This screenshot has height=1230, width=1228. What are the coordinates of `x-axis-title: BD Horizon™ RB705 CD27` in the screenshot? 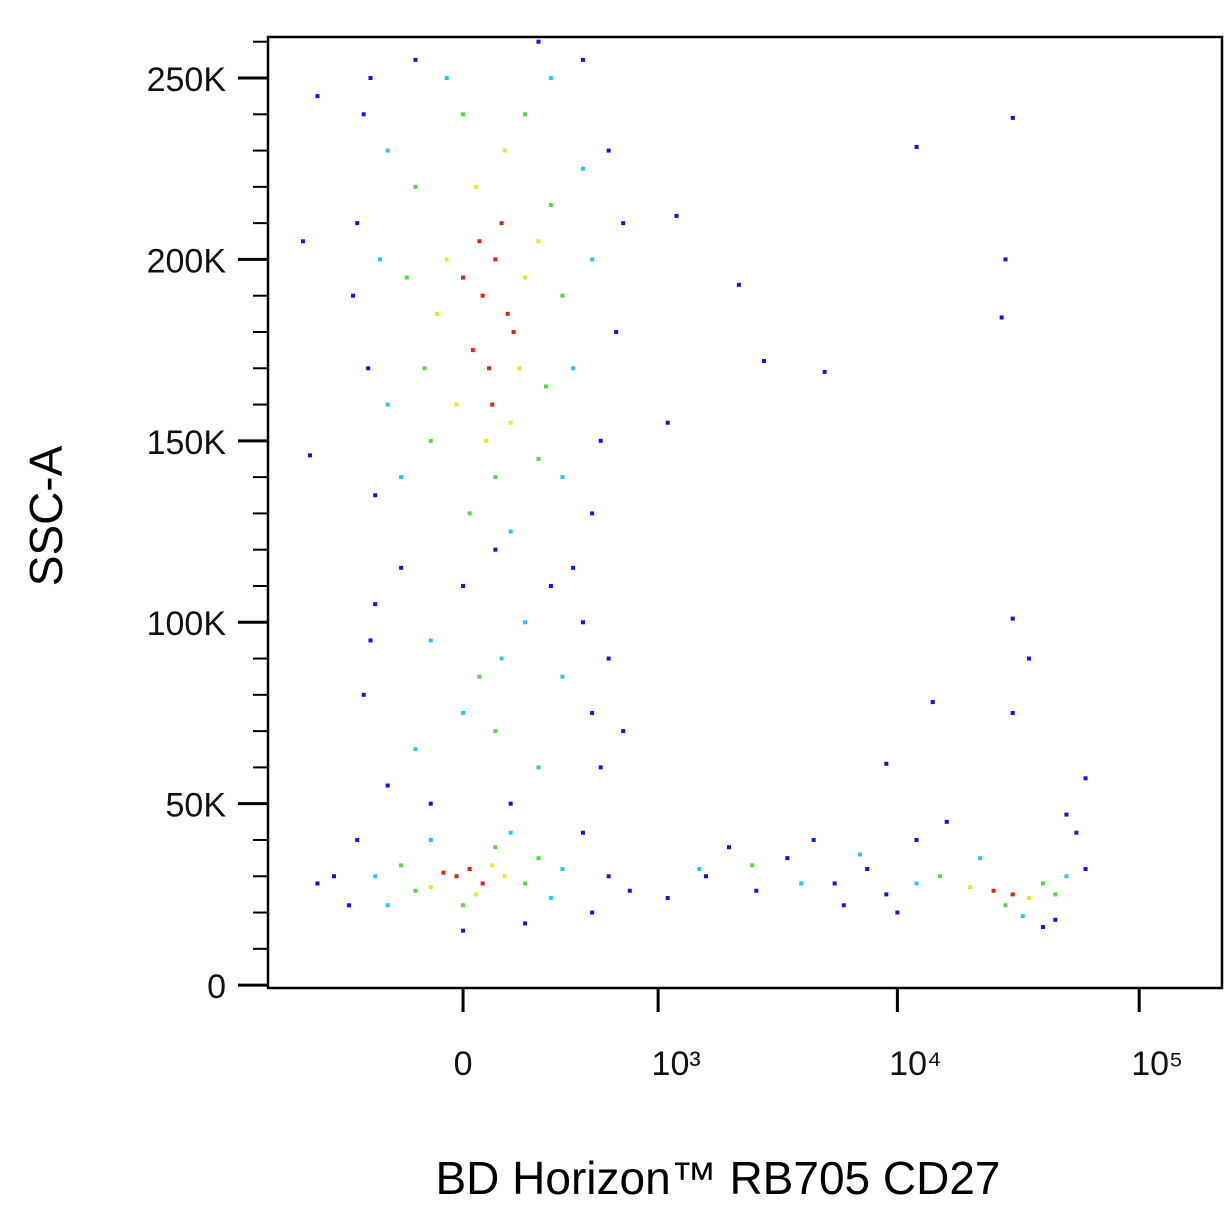 It's located at (717, 1178).